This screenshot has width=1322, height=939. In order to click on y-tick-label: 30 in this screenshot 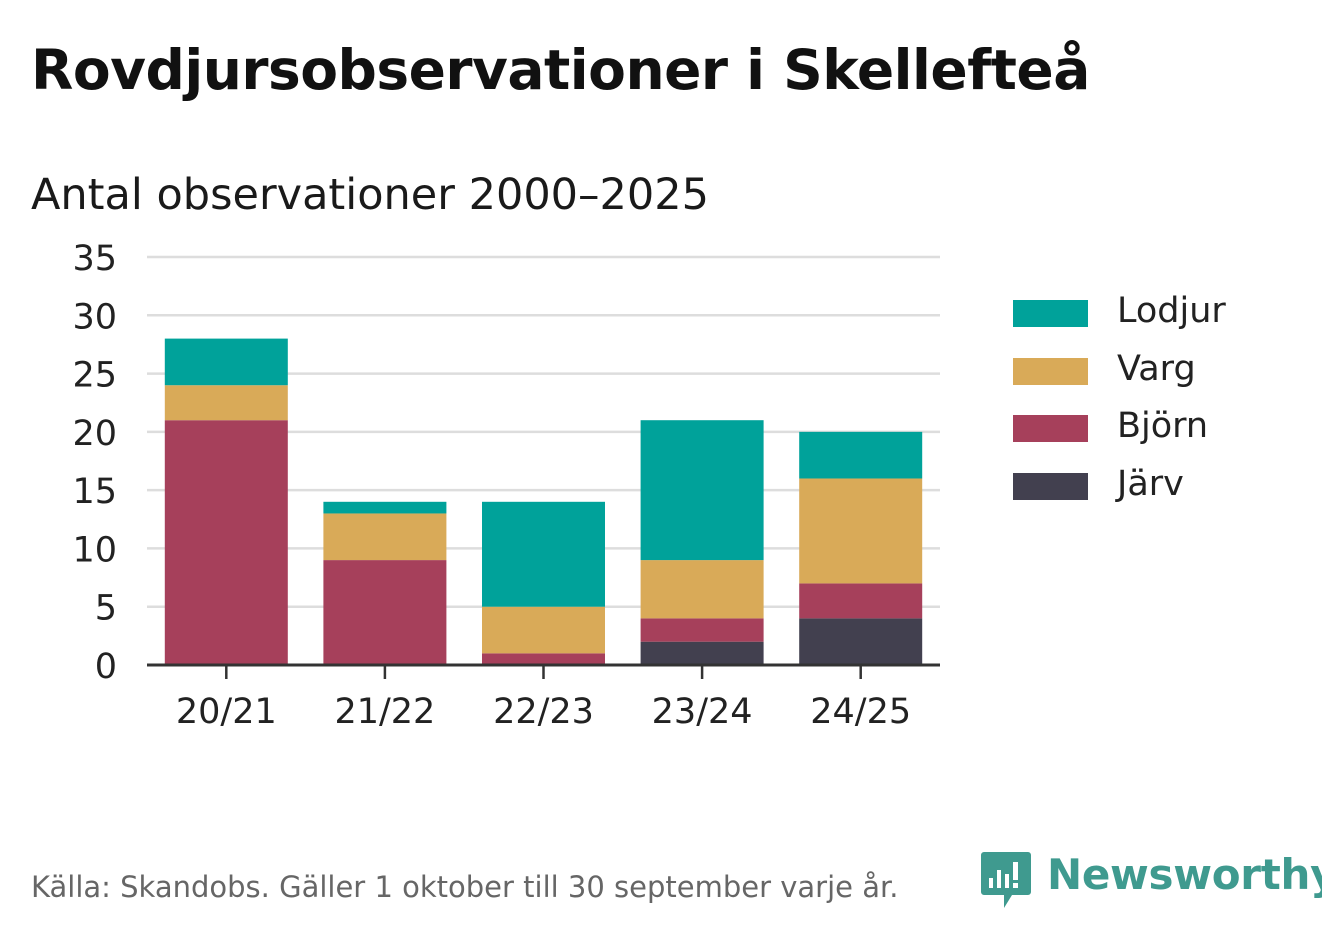, I will do `click(94, 317)`.